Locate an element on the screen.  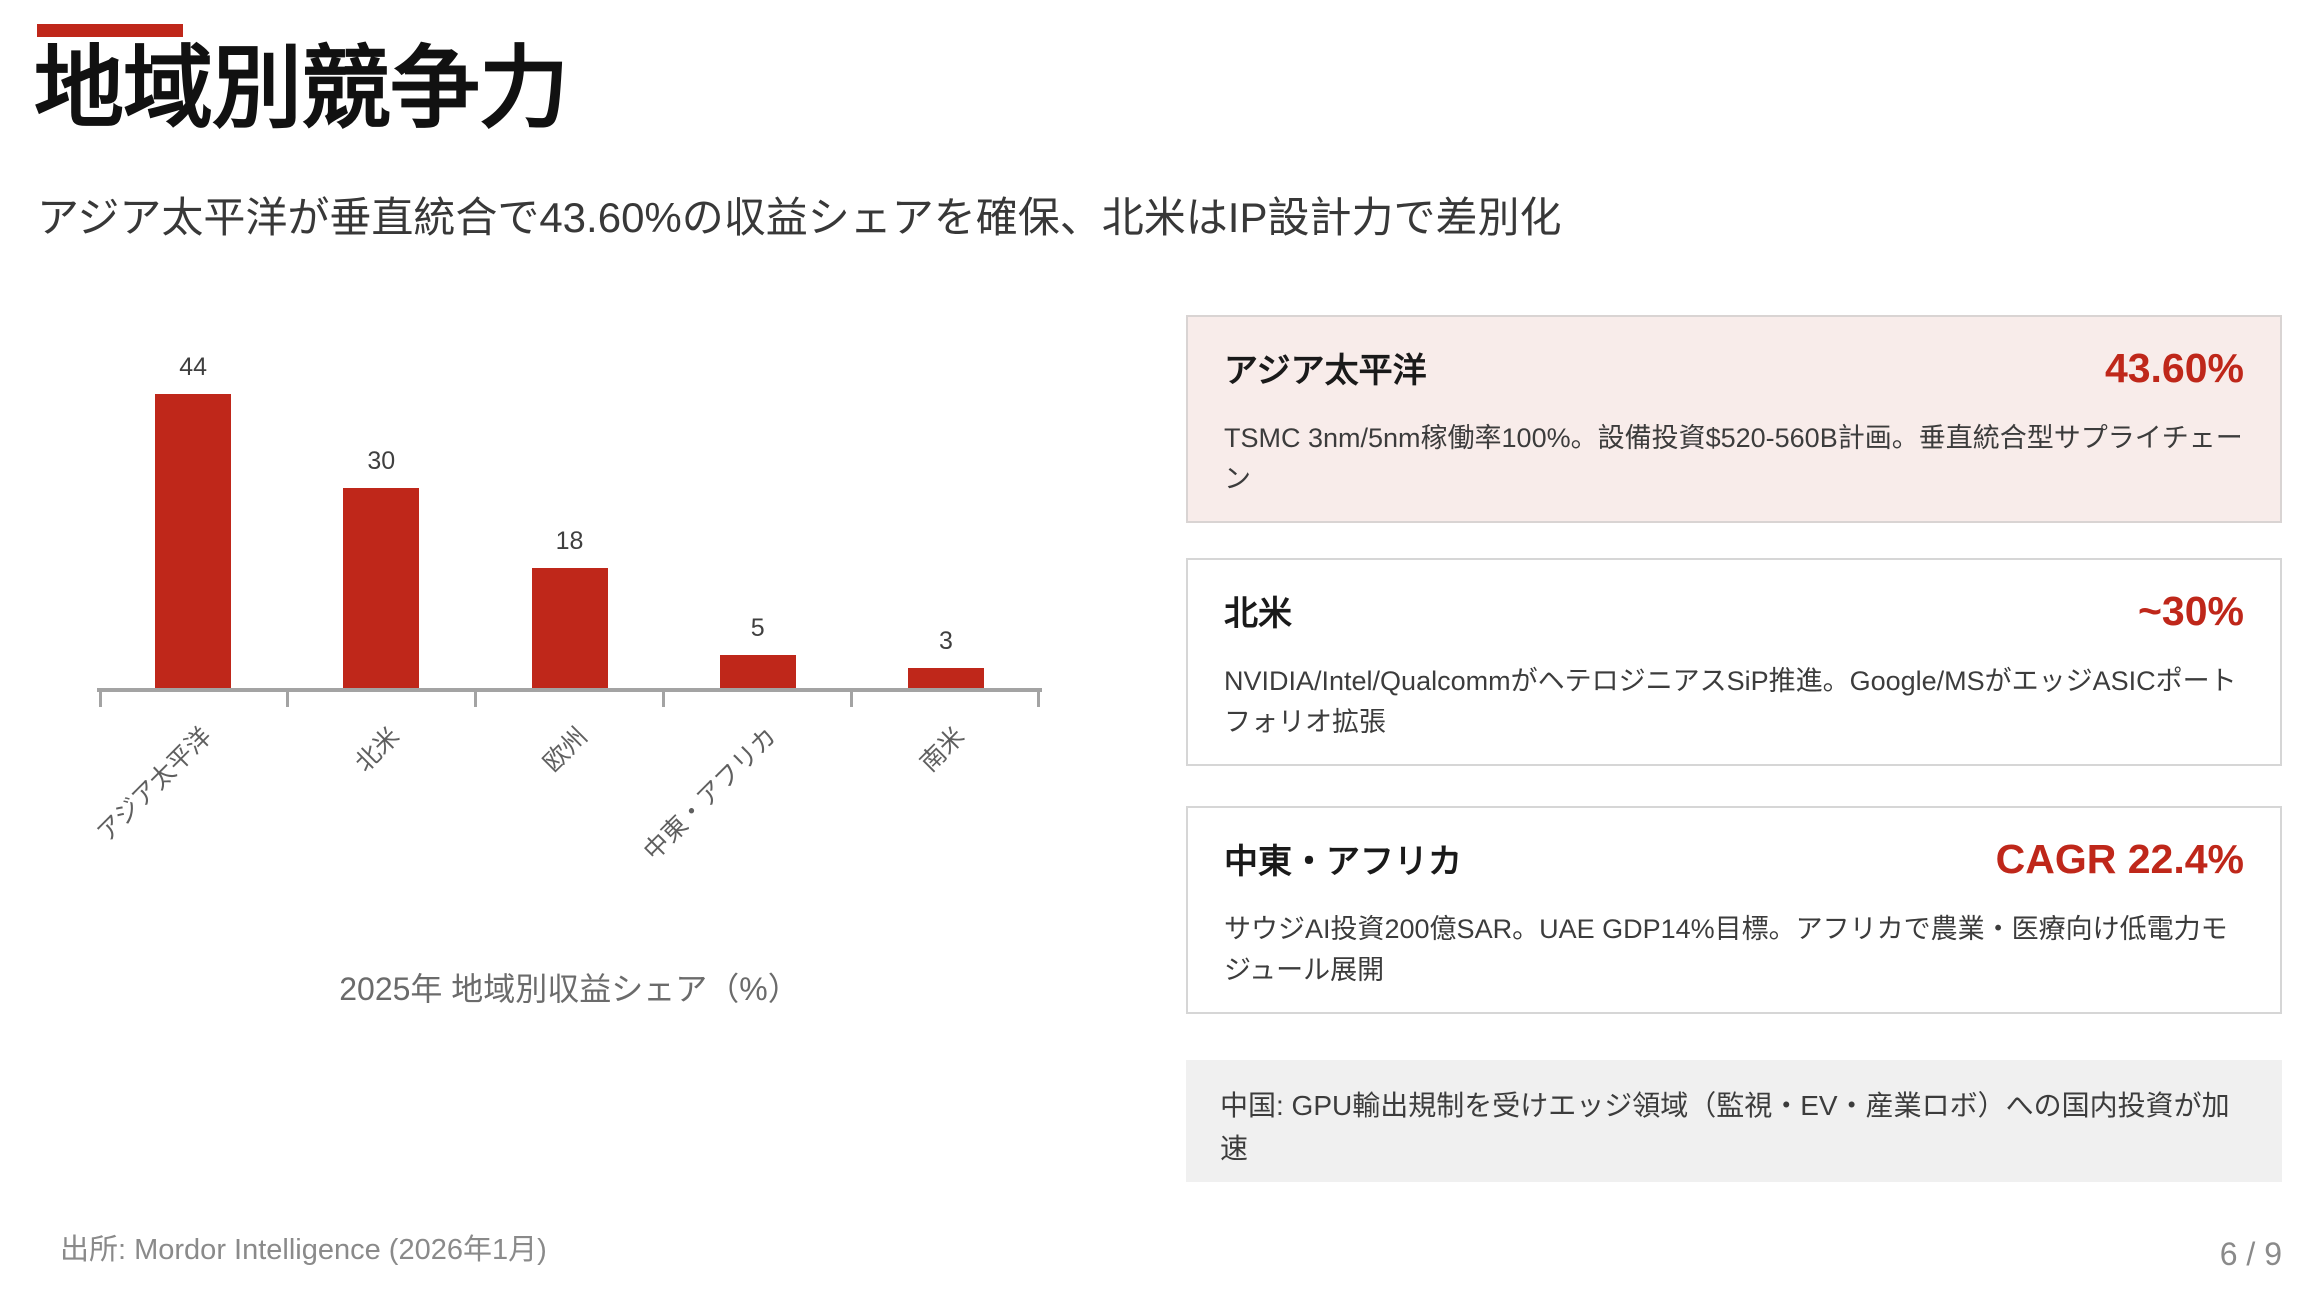
x-axis is located at coordinates (569, 690).